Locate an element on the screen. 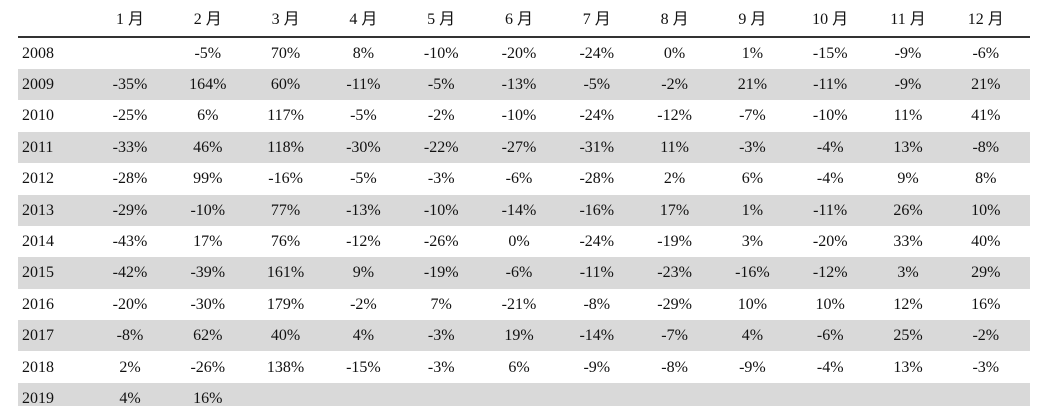 The height and width of the screenshot is (406, 1048). column-header: 10 月 is located at coordinates (830, 19).